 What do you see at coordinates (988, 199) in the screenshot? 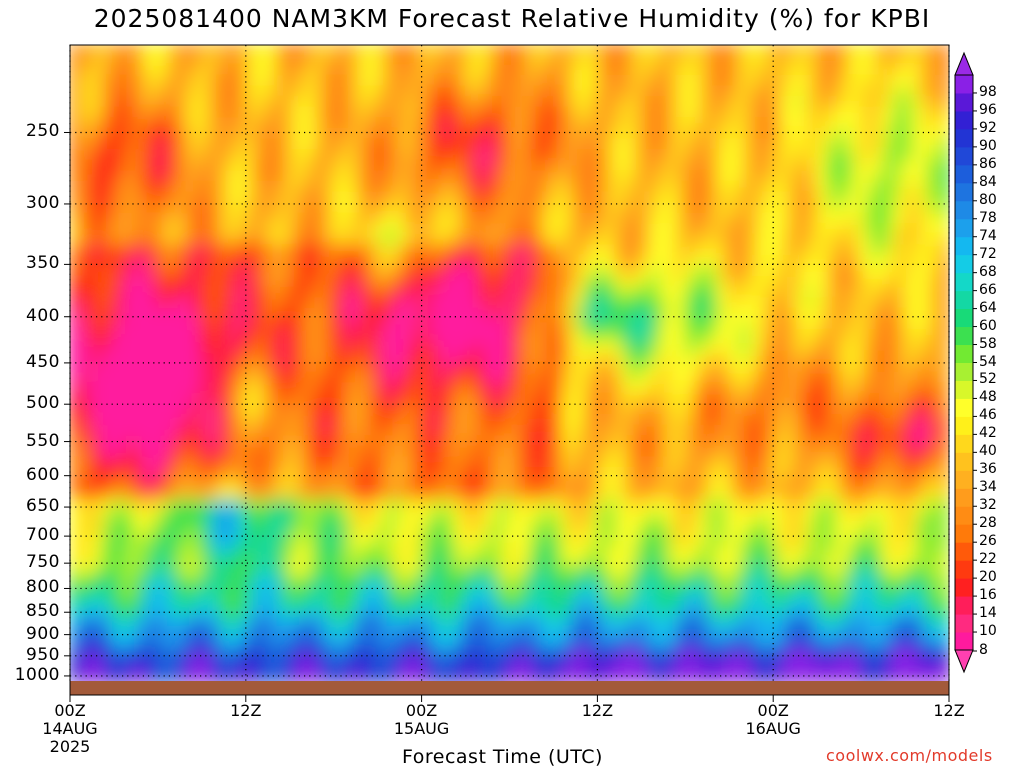
I see `colorbar-label: 80` at bounding box center [988, 199].